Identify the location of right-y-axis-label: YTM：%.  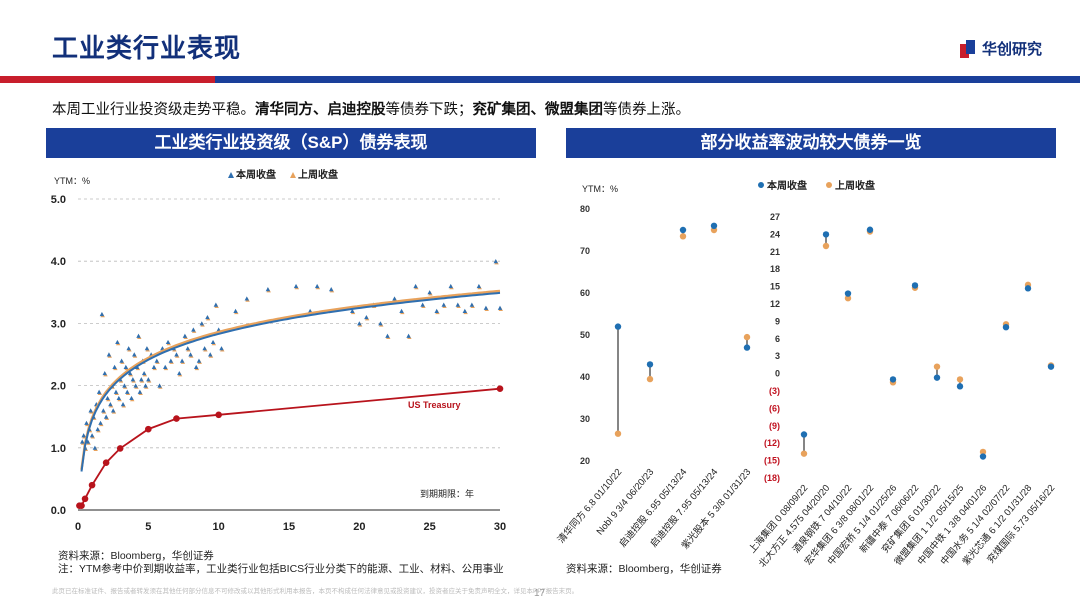
(600, 189).